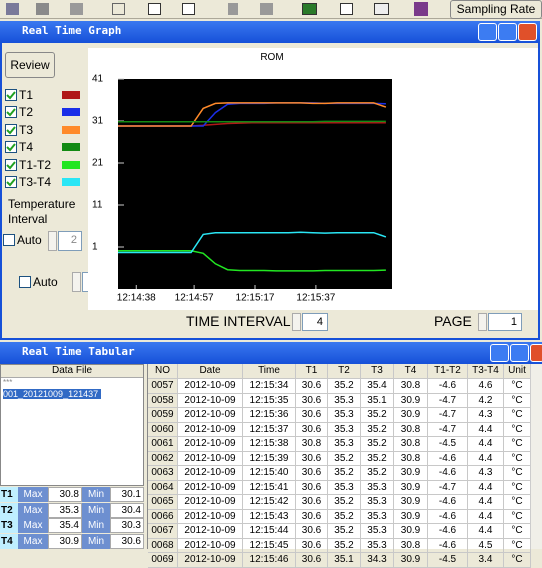  What do you see at coordinates (269, 473) in the screenshot?
I see `table-cell: 12:15:40` at bounding box center [269, 473].